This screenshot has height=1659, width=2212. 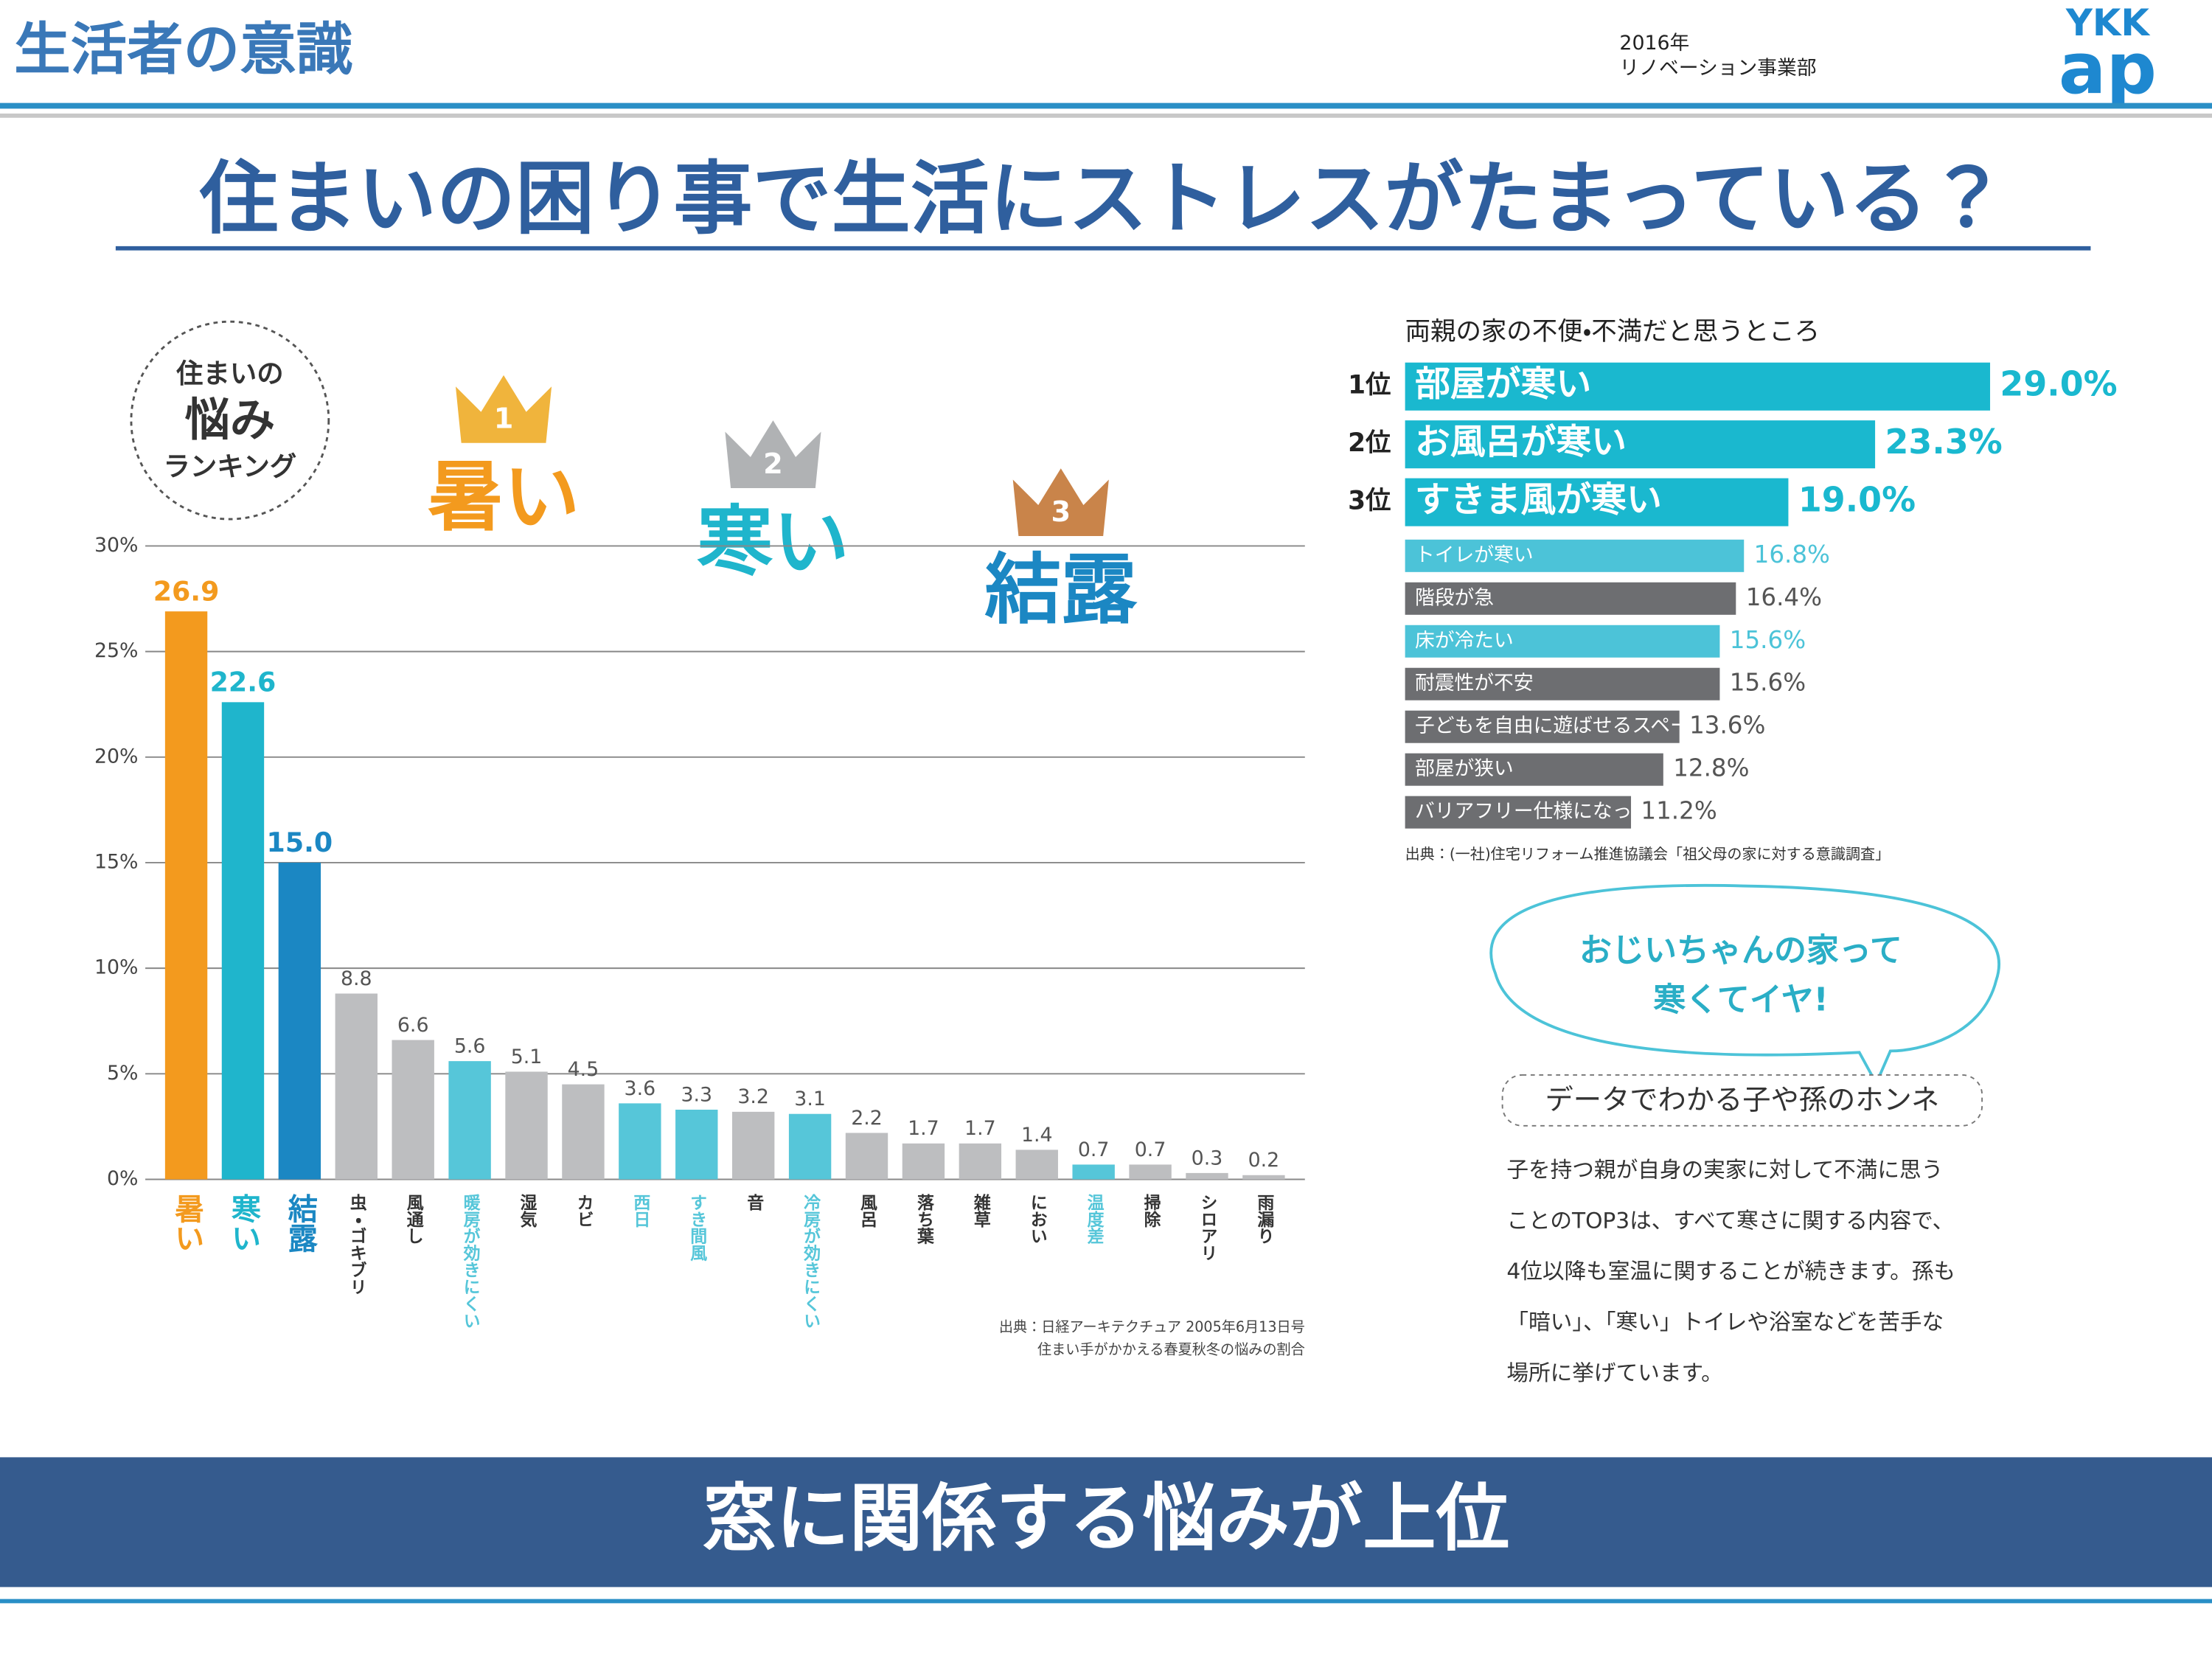 What do you see at coordinates (187, 1223) in the screenshot?
I see `x-tick-label: 暑い` at bounding box center [187, 1223].